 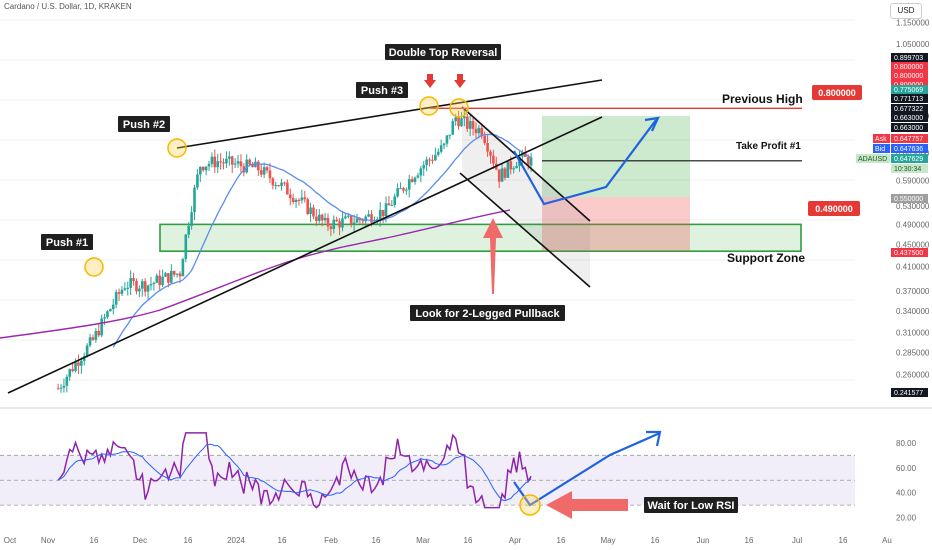 I want to click on label-low-rsi, so click(x=691, y=505).